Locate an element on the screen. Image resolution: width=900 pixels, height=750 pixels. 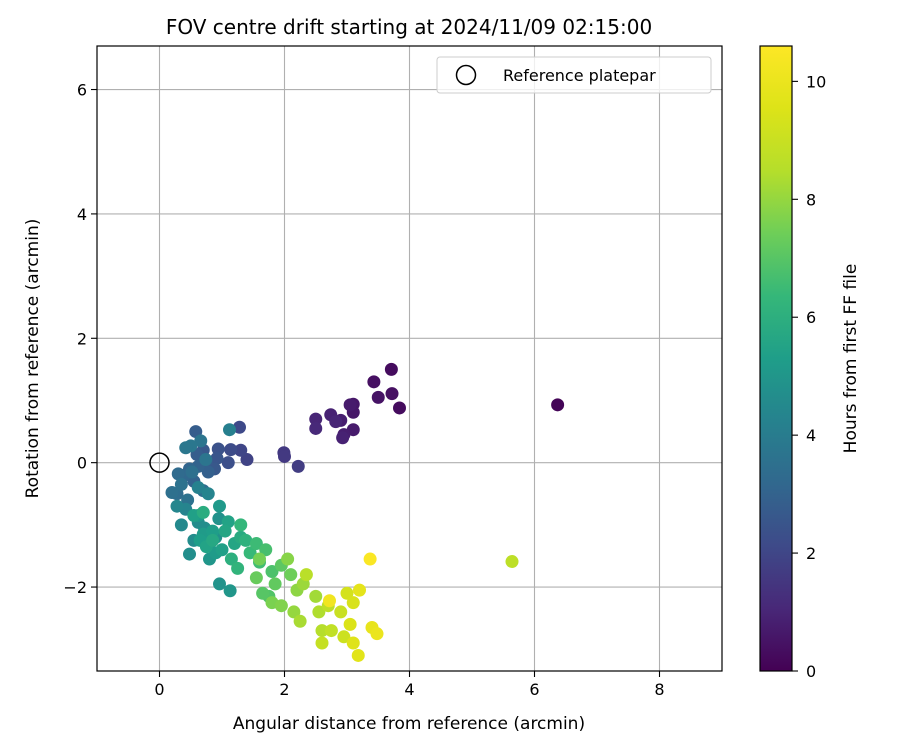
legend-label-reference: Reference platepar is located at coordinates (579, 75).